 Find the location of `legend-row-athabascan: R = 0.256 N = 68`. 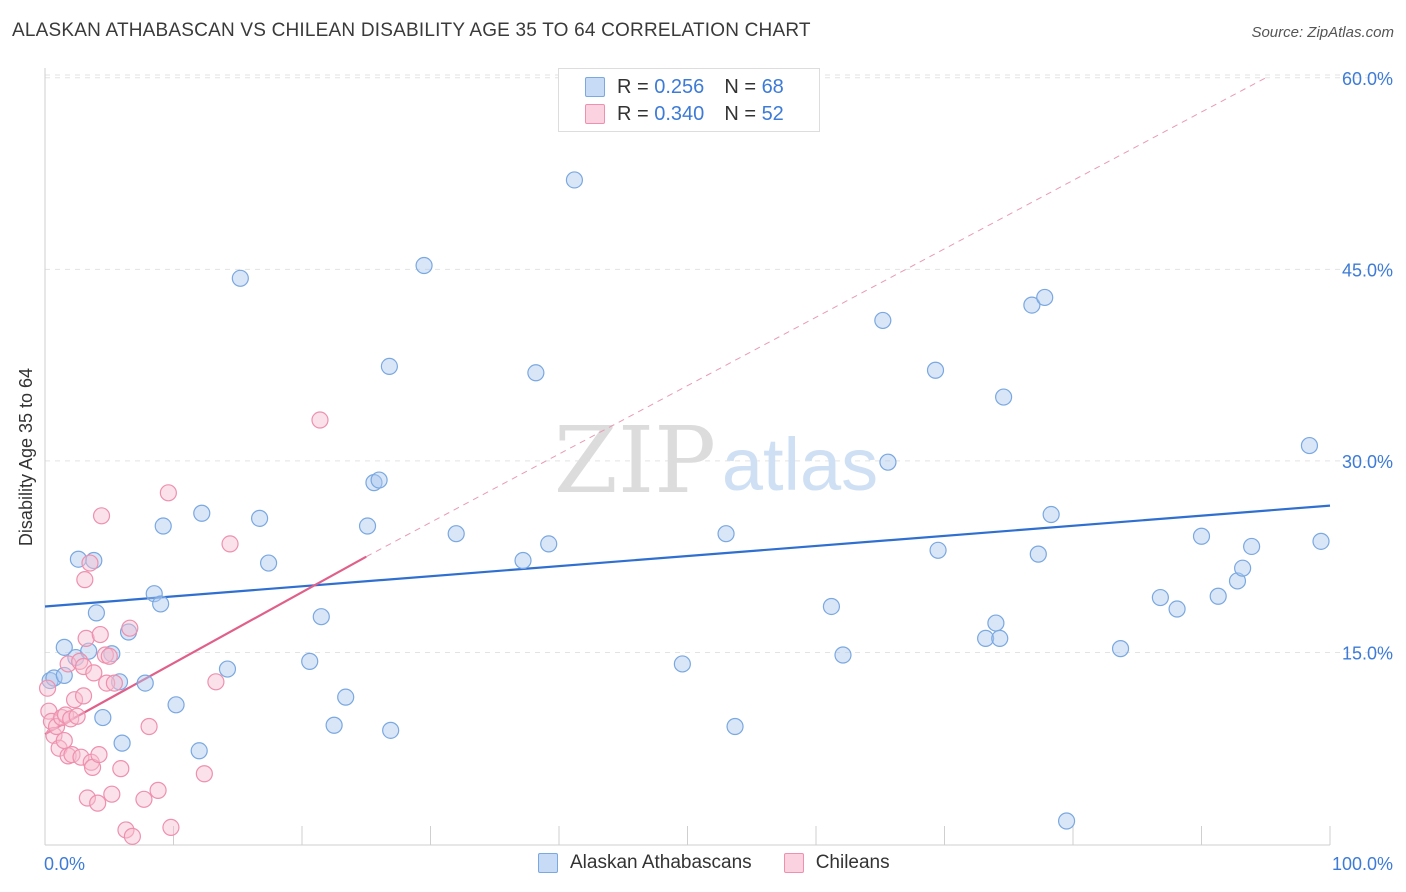

legend-row-athabascan: R = 0.256 N = 68 is located at coordinates (684, 87).